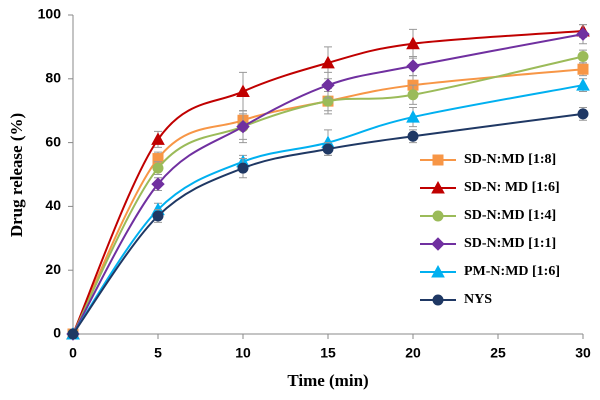  I want to click on legend-label: SD-N: MD [1:6], so click(512, 187).